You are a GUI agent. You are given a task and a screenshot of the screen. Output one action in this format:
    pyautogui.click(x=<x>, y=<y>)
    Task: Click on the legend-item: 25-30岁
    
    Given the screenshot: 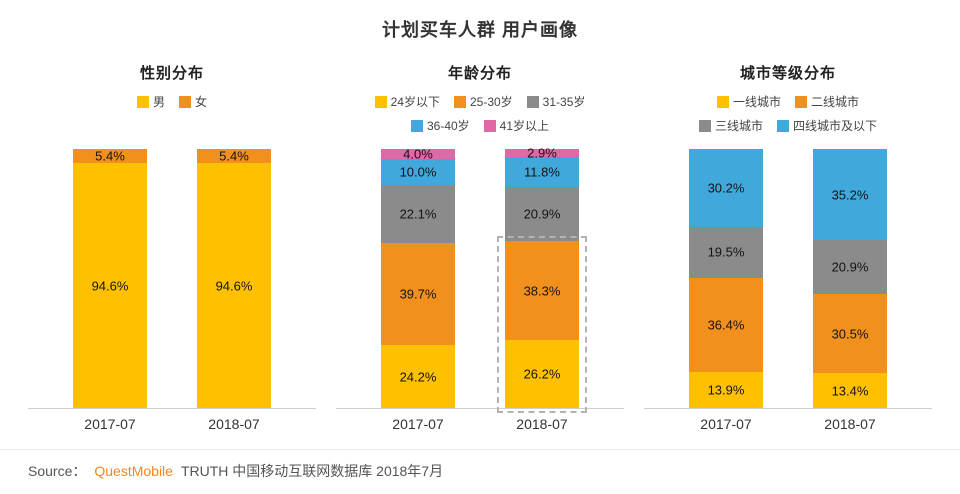 What is the action you would take?
    pyautogui.click(x=483, y=101)
    